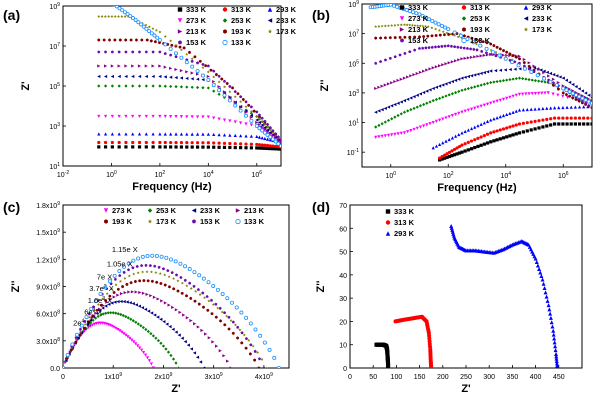 This screenshot has height=407, width=600. Describe the element at coordinates (160, 174) in the screenshot. I see `x-tick-label: 10²` at that location.